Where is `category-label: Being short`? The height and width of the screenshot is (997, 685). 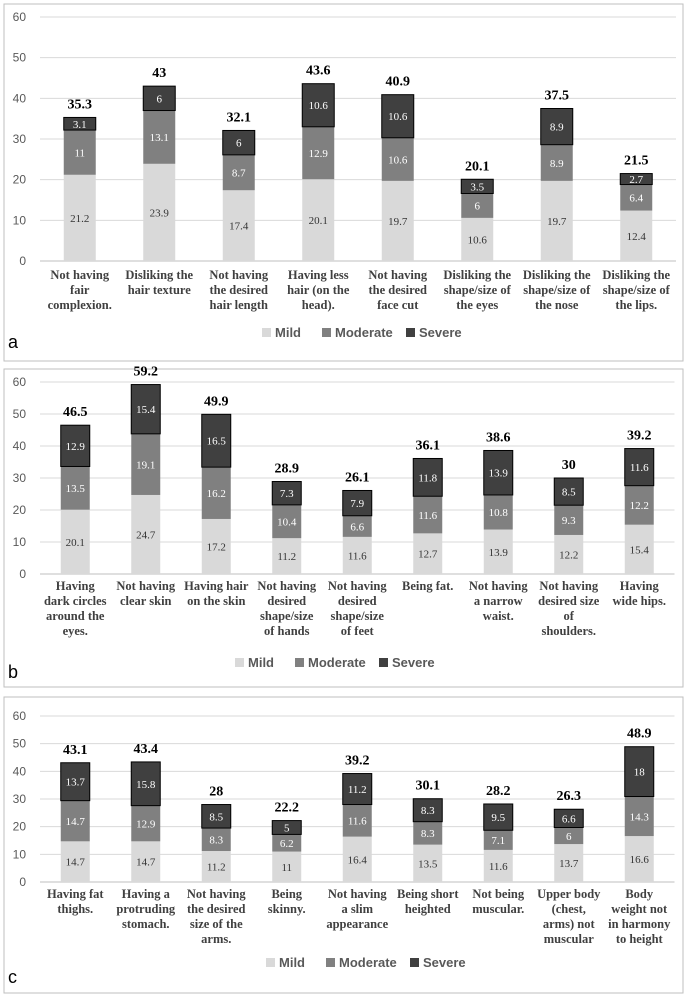
category-label: Being short is located at coordinates (428, 894).